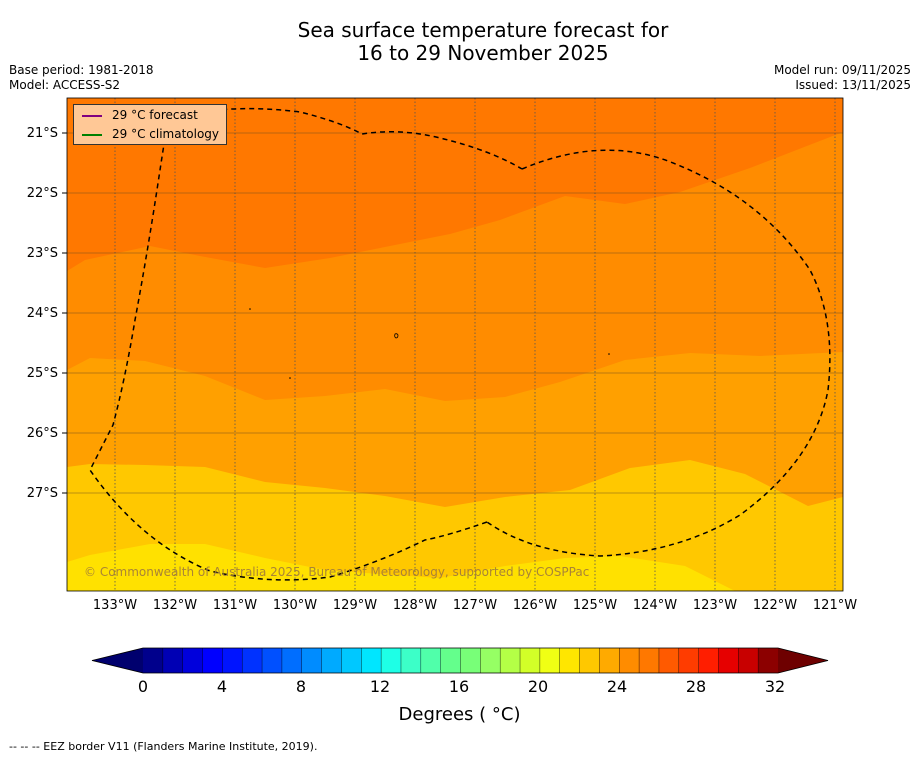 The image size is (919, 758). Describe the element at coordinates (538, 686) in the screenshot. I see `colorbar-tick-label: 20` at that location.